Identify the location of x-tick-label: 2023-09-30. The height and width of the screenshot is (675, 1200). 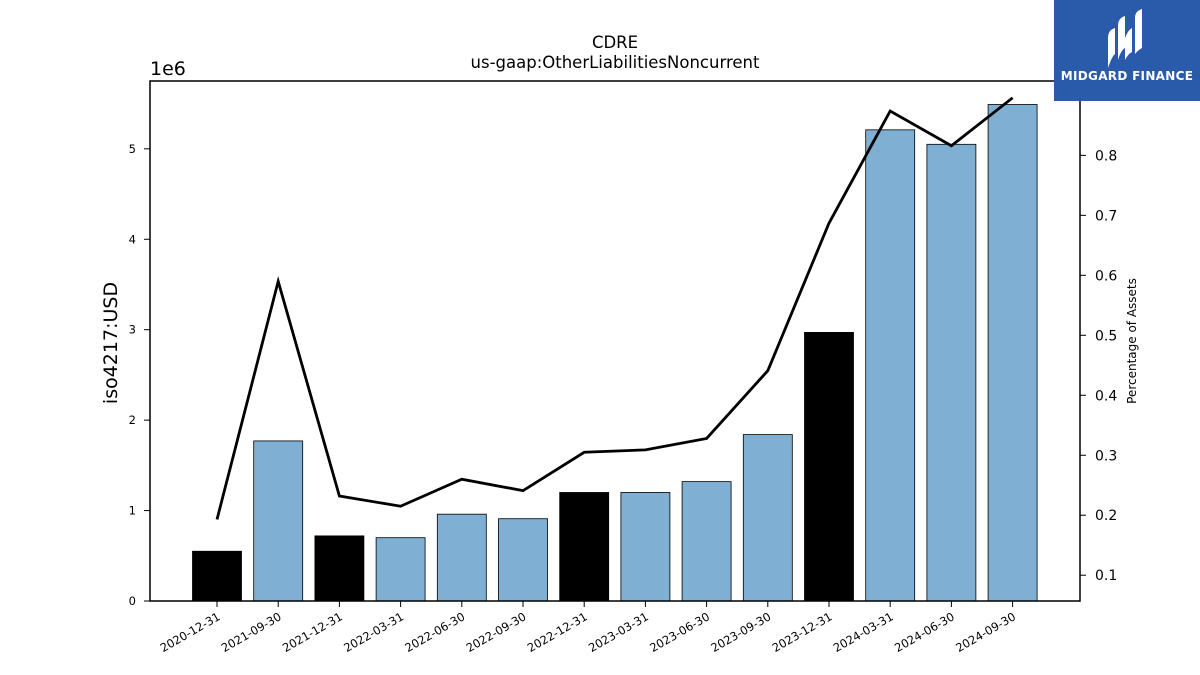
(740, 632).